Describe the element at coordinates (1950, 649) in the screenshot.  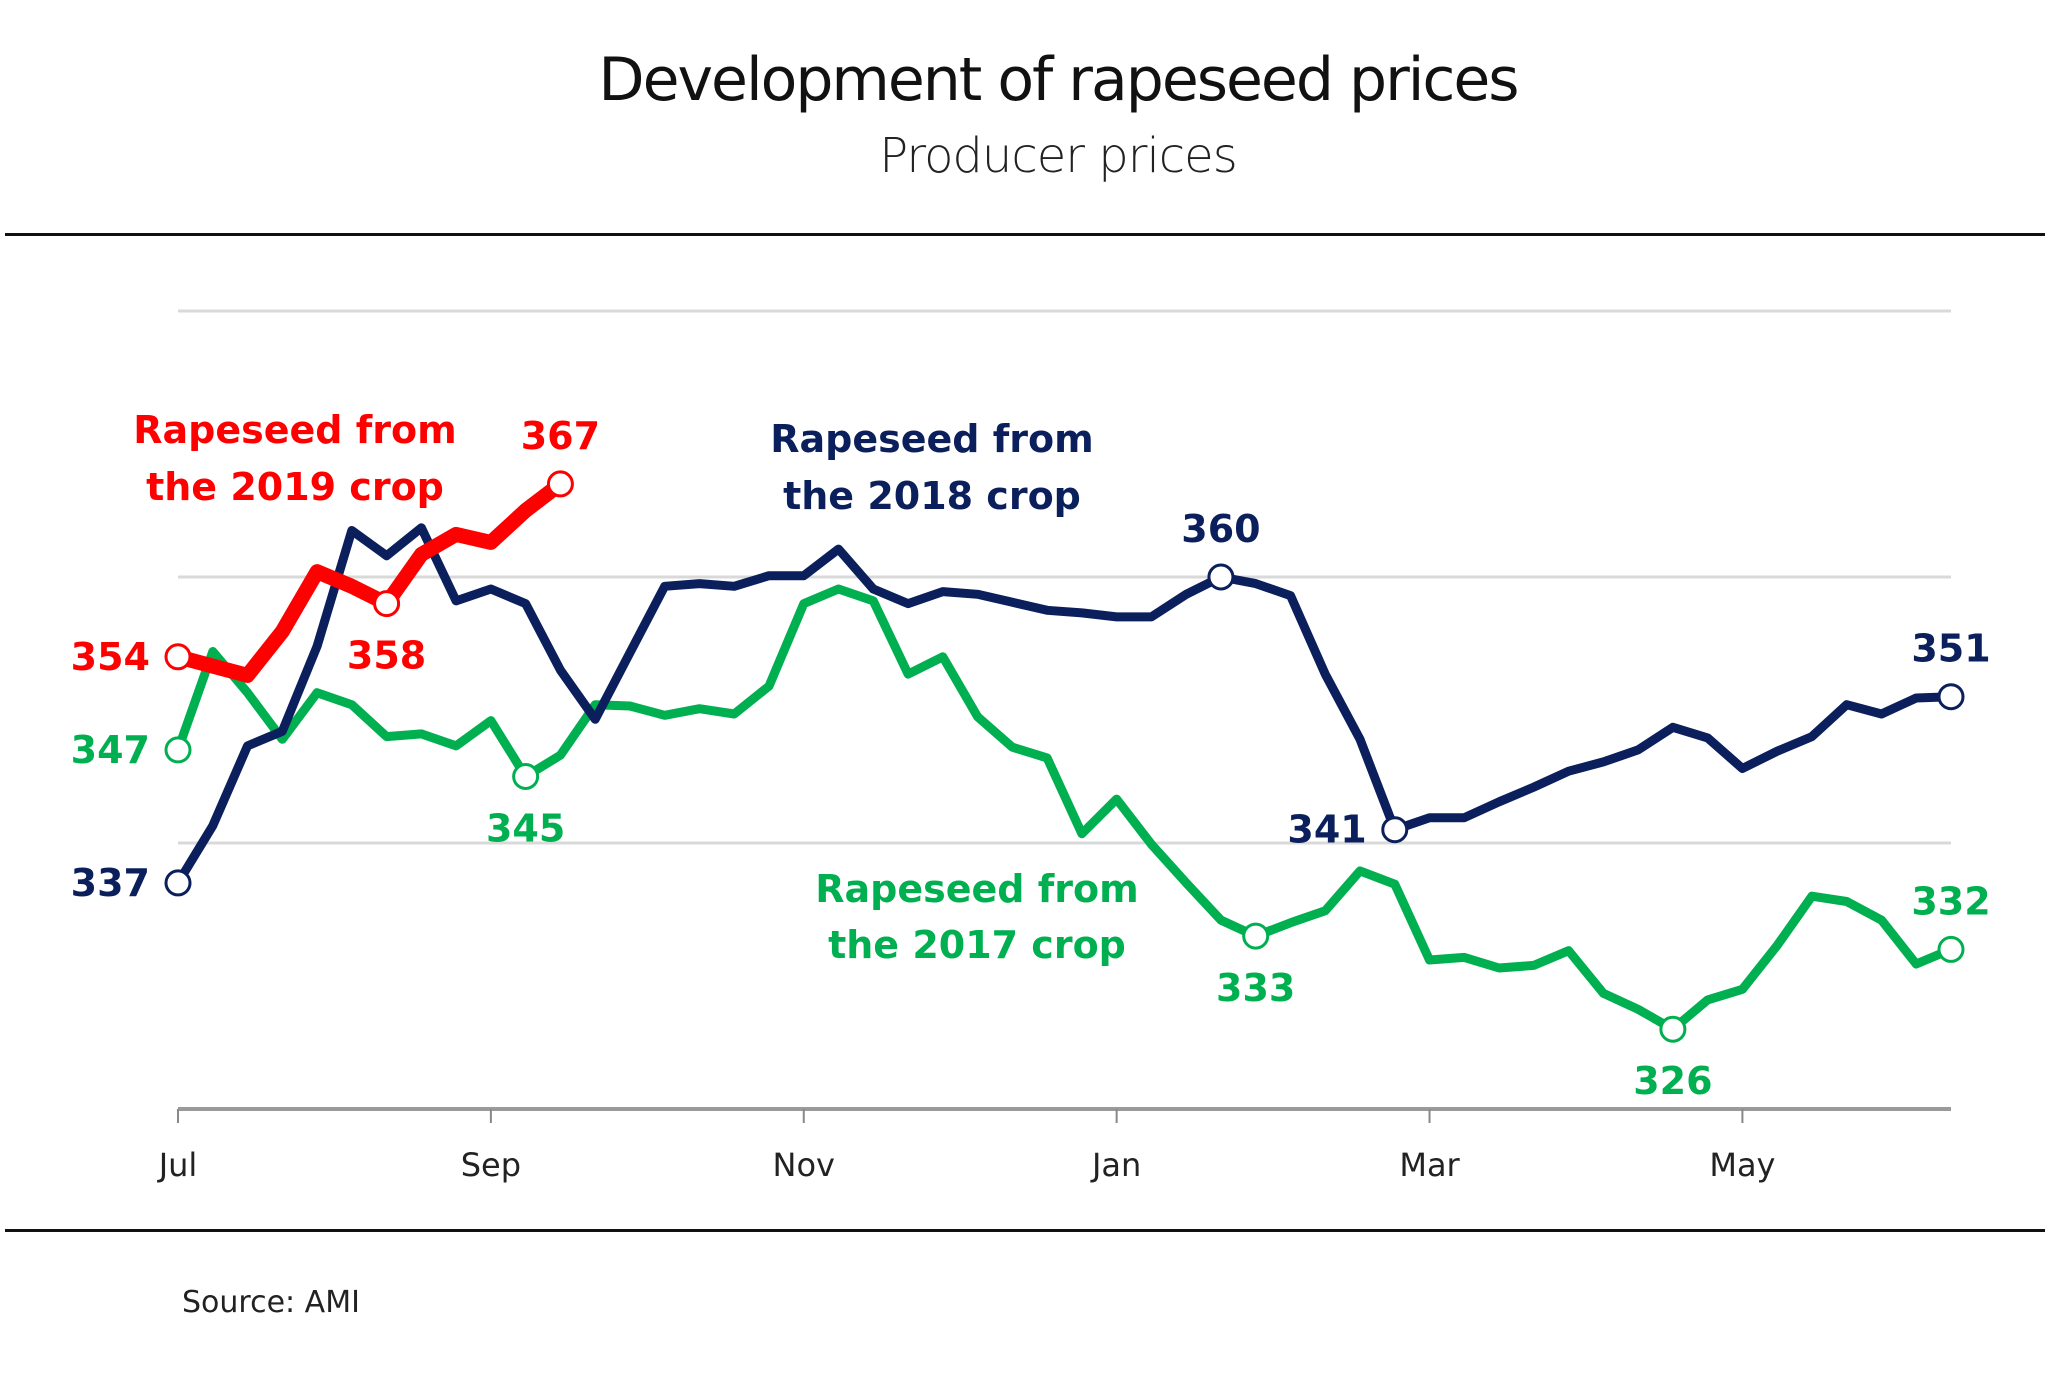
I see `data-label-2018-351: 351` at that location.